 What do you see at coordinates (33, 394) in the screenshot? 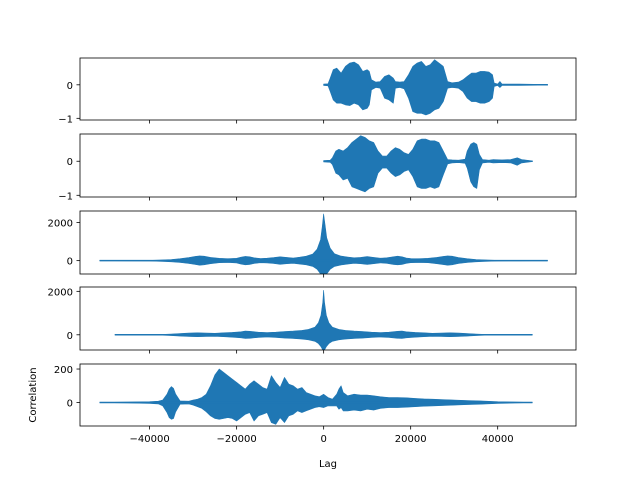
I see `y-axis-label: Correlation` at bounding box center [33, 394].